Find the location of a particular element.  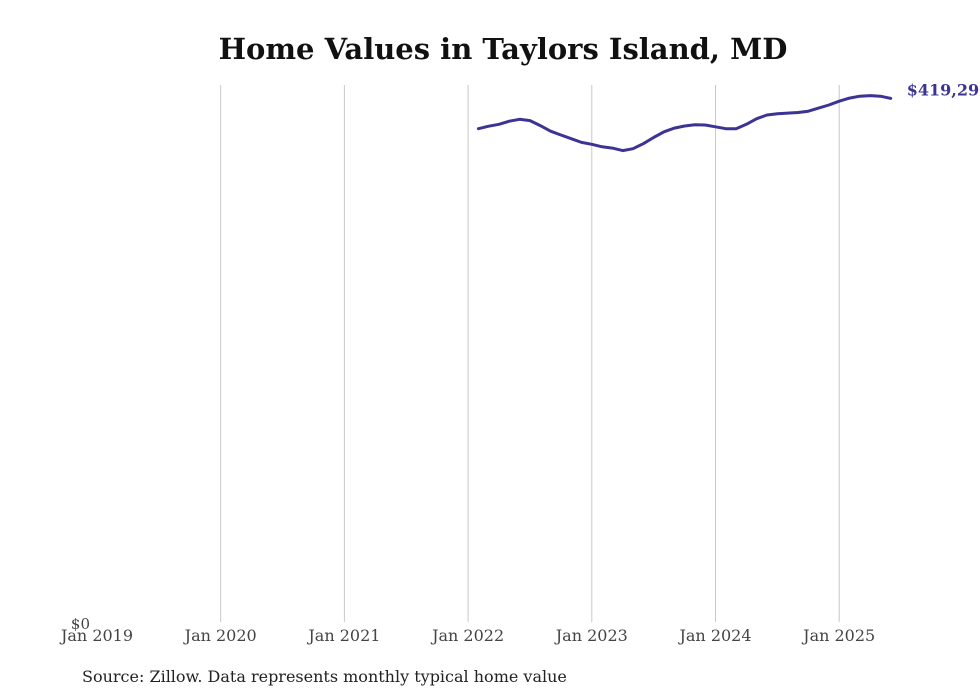

x-tick-label: Jan 2025 is located at coordinates (838, 635).